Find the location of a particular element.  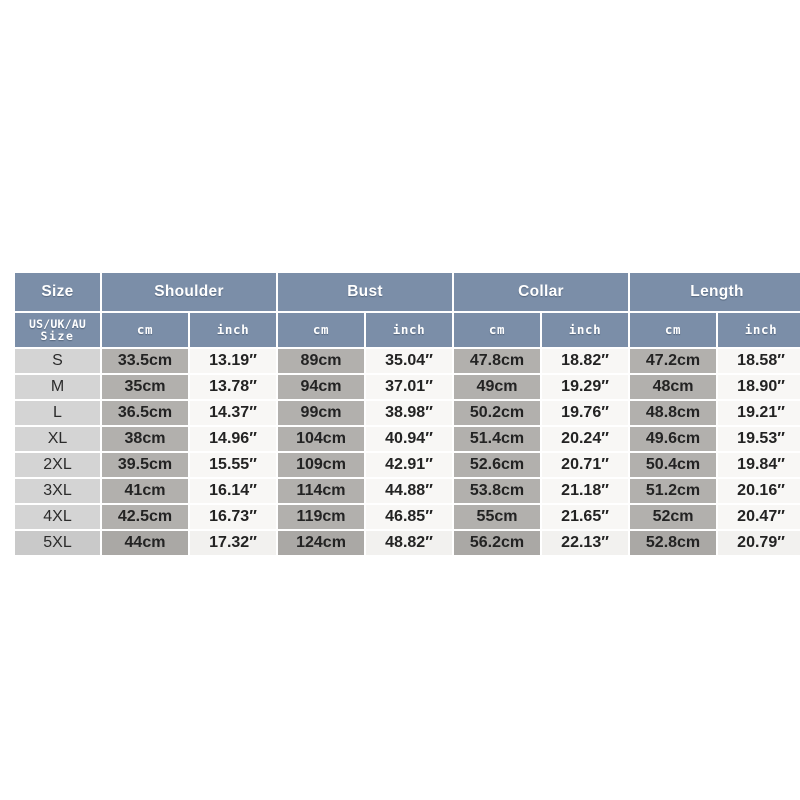

measurement-cell-shoulder-cm: 39.5cm is located at coordinates (145, 465).